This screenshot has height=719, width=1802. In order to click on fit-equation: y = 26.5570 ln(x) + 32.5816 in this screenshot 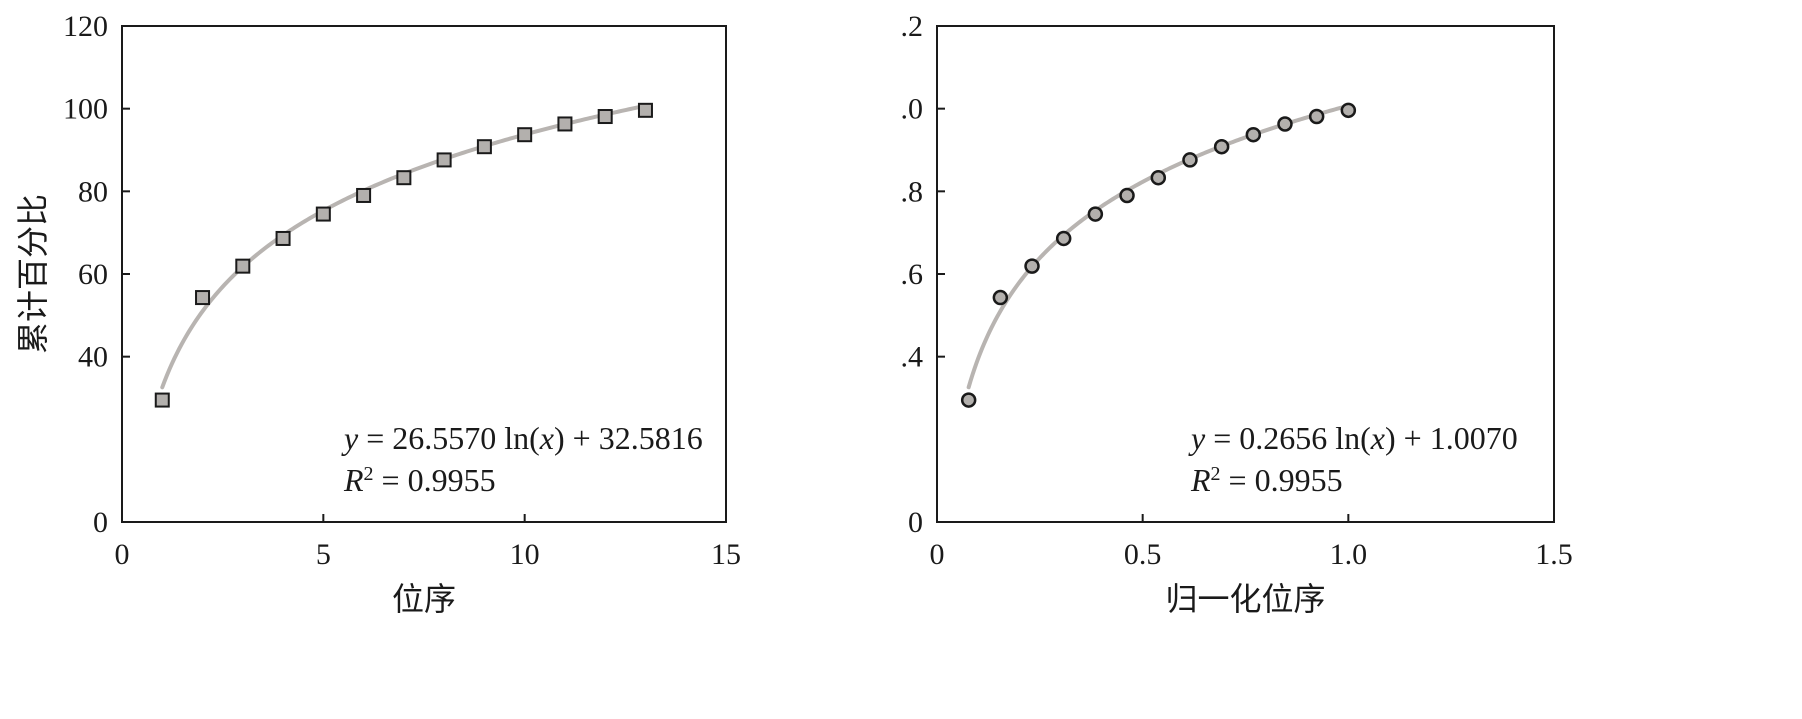, I will do `click(522, 438)`.